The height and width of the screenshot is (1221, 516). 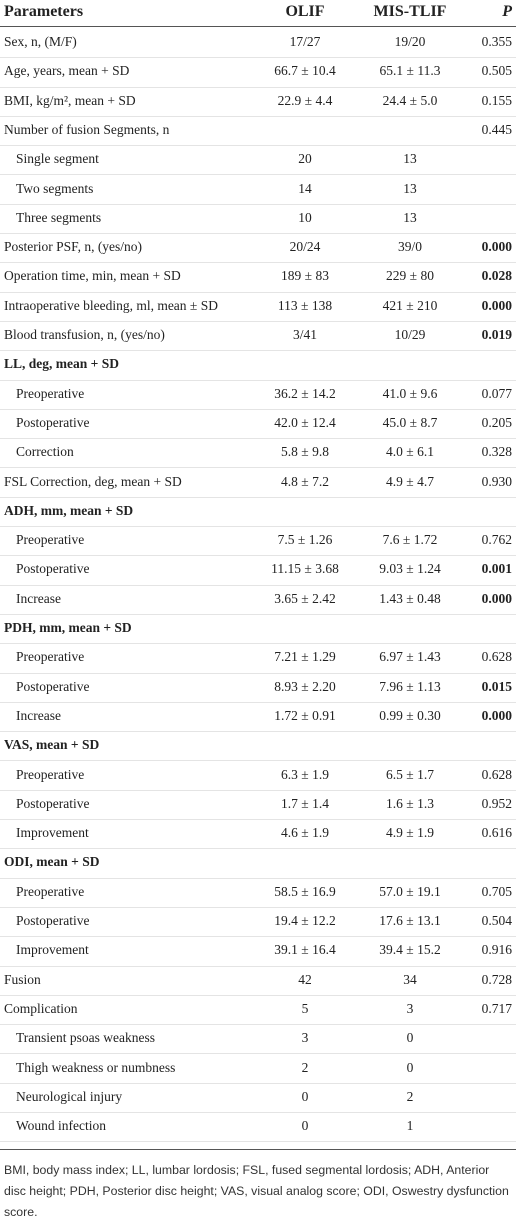 What do you see at coordinates (69, 510) in the screenshot?
I see `table-cell: ADH, mm, mean + SD` at bounding box center [69, 510].